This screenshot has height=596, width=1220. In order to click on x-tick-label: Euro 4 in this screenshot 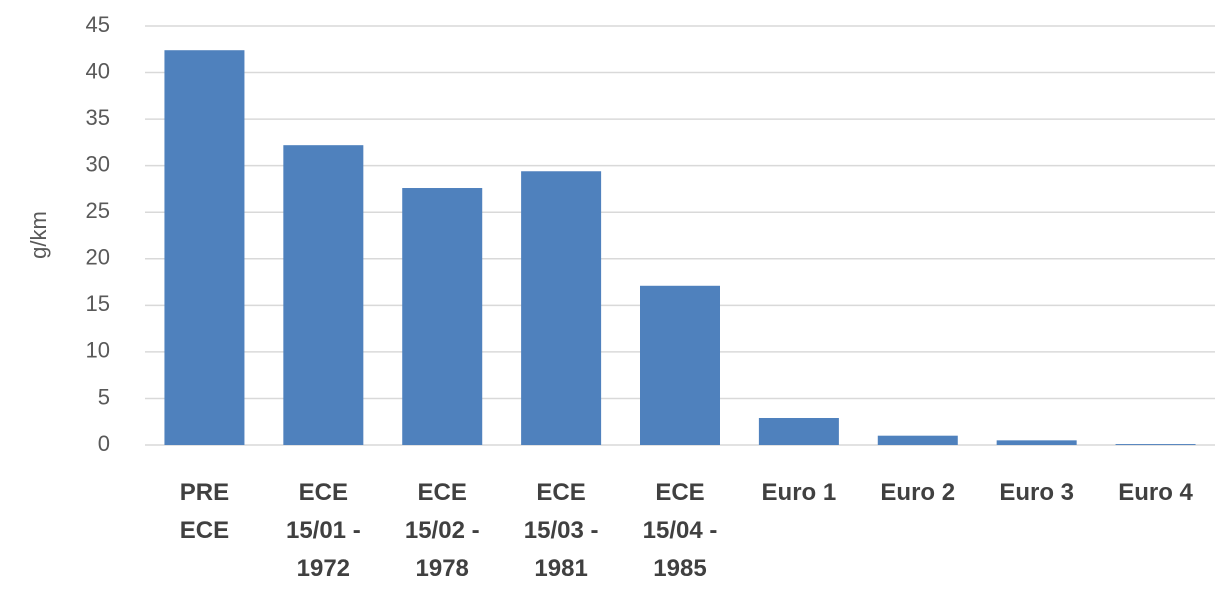, I will do `click(1155, 492)`.